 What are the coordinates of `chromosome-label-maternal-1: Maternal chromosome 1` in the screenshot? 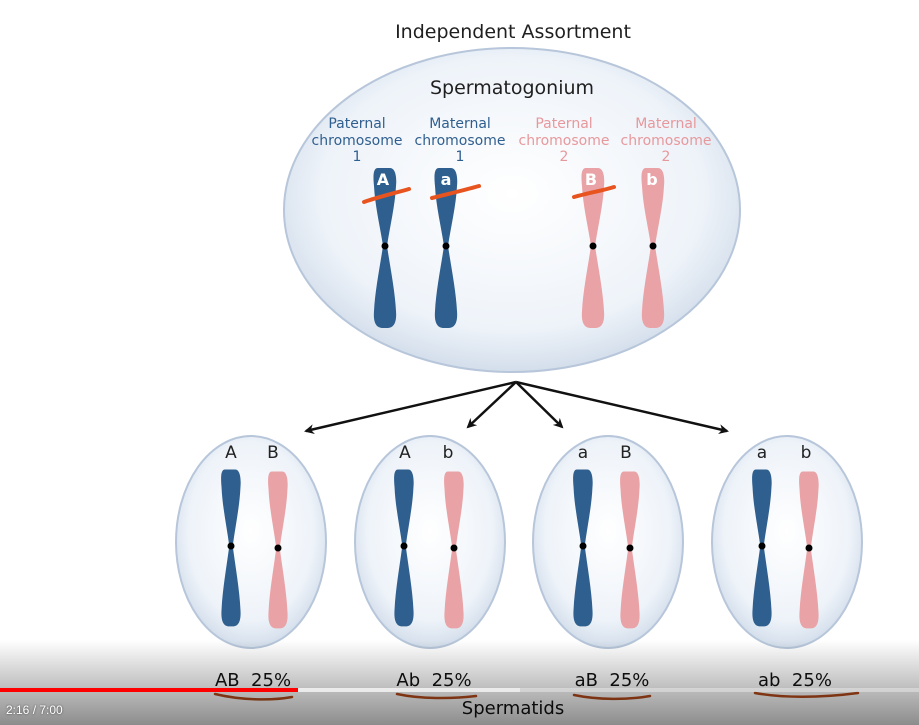 It's located at (460, 140).